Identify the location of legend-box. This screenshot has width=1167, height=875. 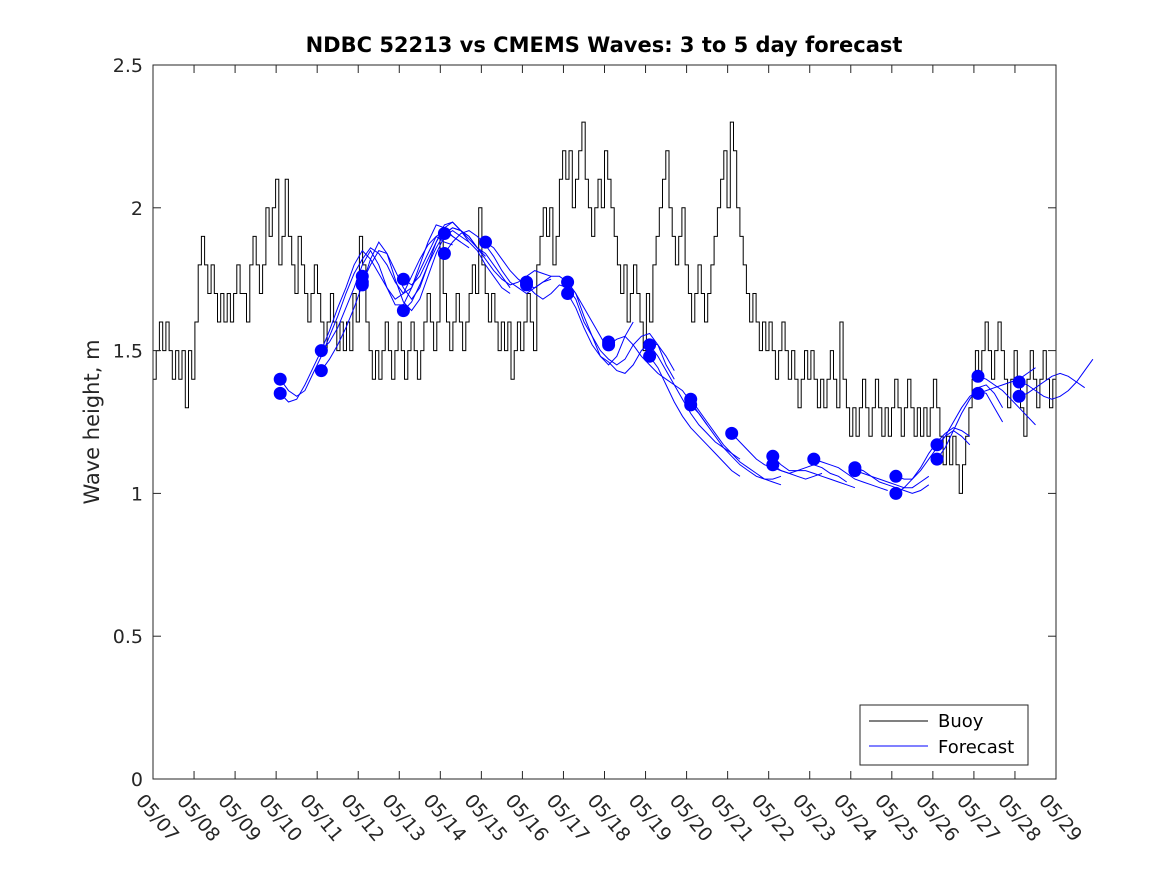
(944, 735).